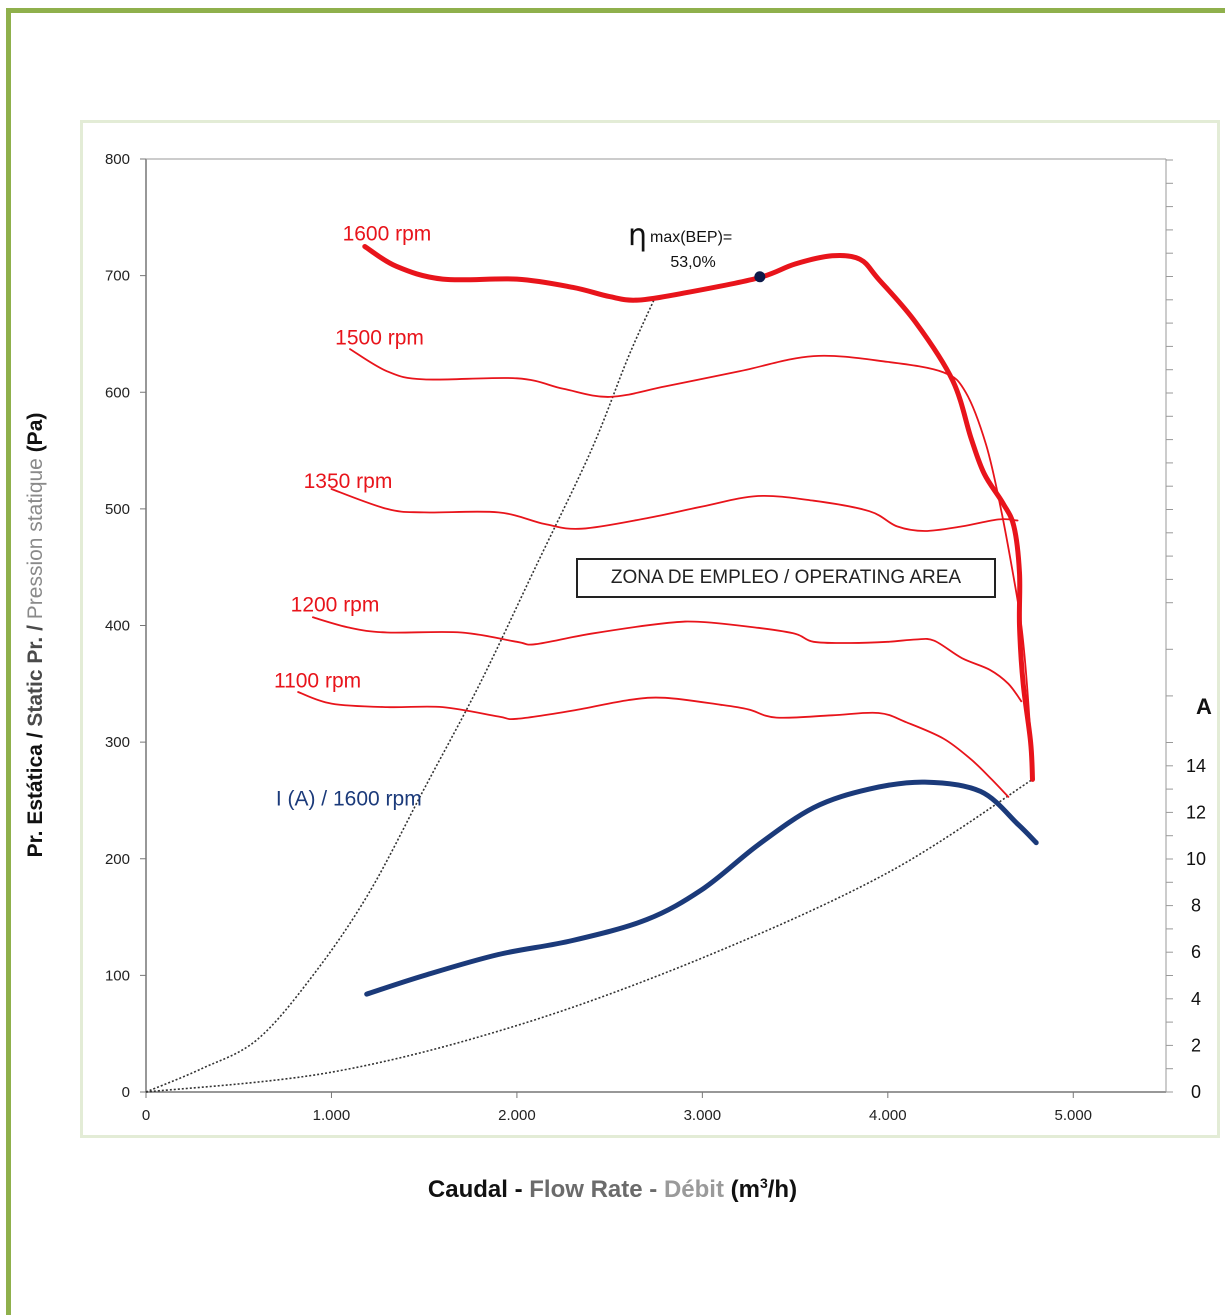 The height and width of the screenshot is (1315, 1225). I want to click on bep-value: 53,0%, so click(692, 262).